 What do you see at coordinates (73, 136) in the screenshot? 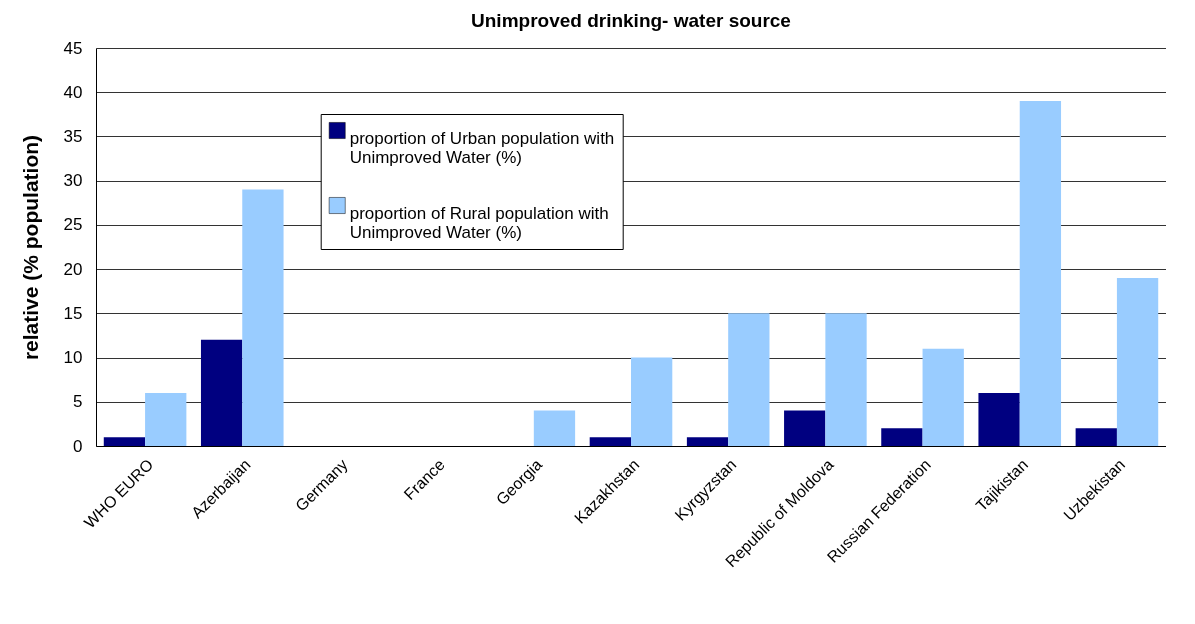
I see `y-tick-label: 35` at bounding box center [73, 136].